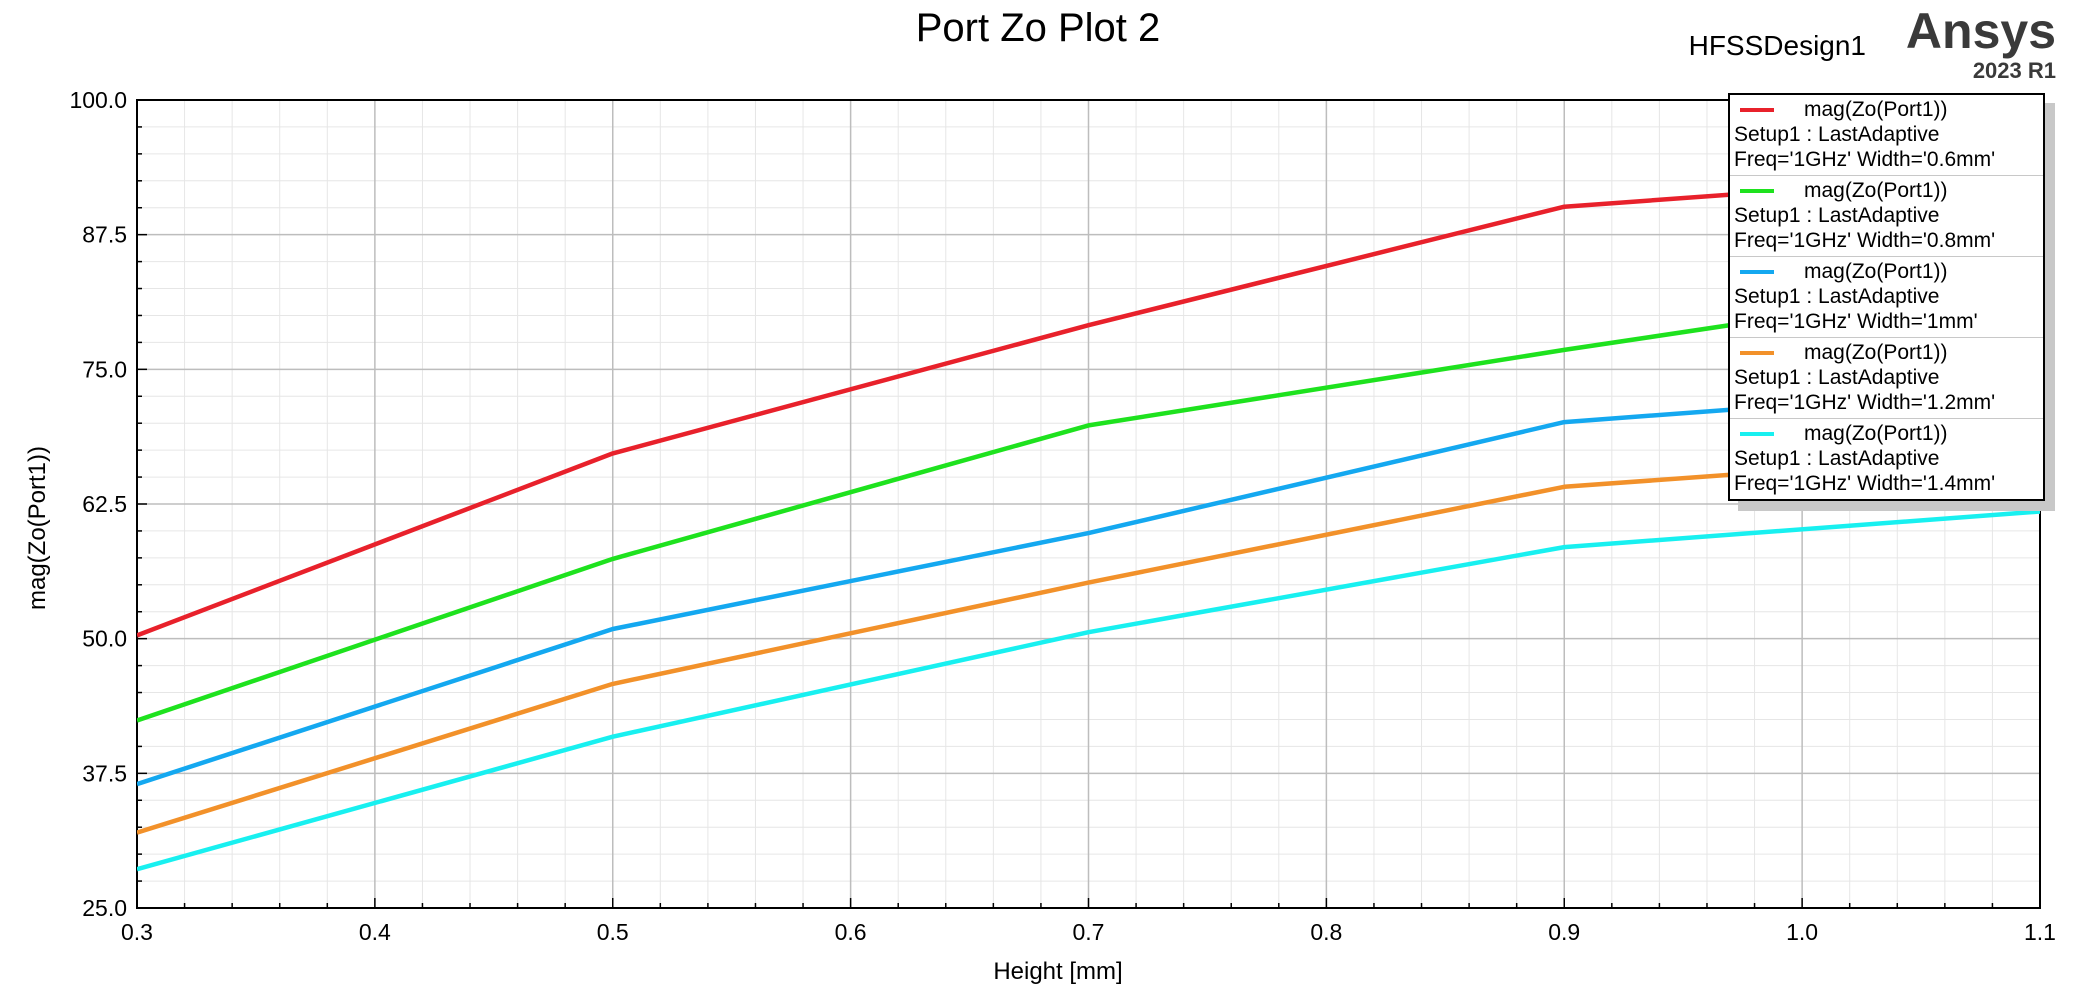 The image size is (2076, 996). What do you see at coordinates (1865, 159) in the screenshot?
I see `legend-variation: Freq='1GHz' Width='0.6mm'` at bounding box center [1865, 159].